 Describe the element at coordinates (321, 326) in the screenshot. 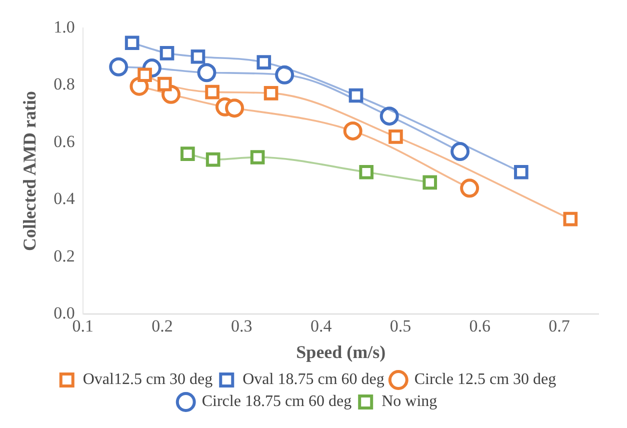

I see `x-tick-label: 0.4` at that location.